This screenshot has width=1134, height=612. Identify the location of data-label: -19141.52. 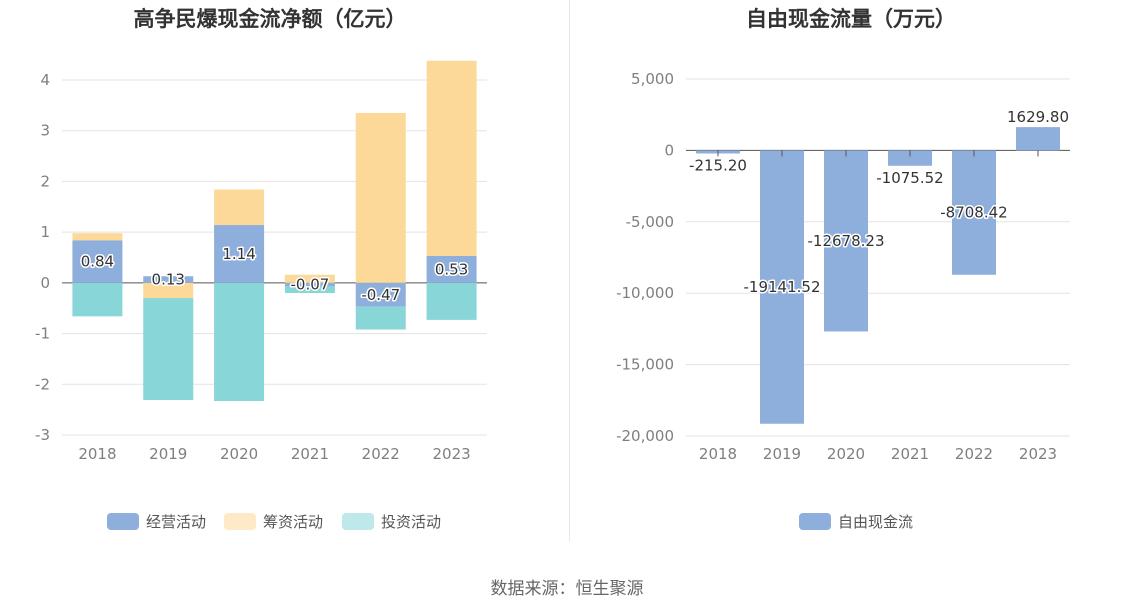
(782, 287).